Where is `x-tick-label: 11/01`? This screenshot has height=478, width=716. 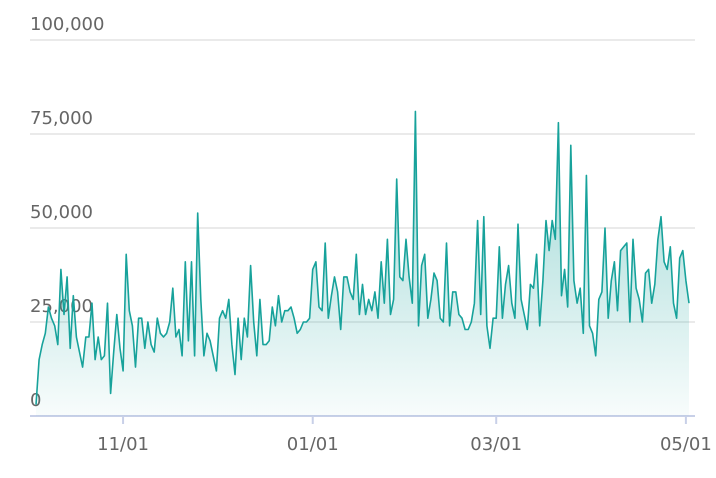
x-tick-label: 11/01 is located at coordinates (123, 444).